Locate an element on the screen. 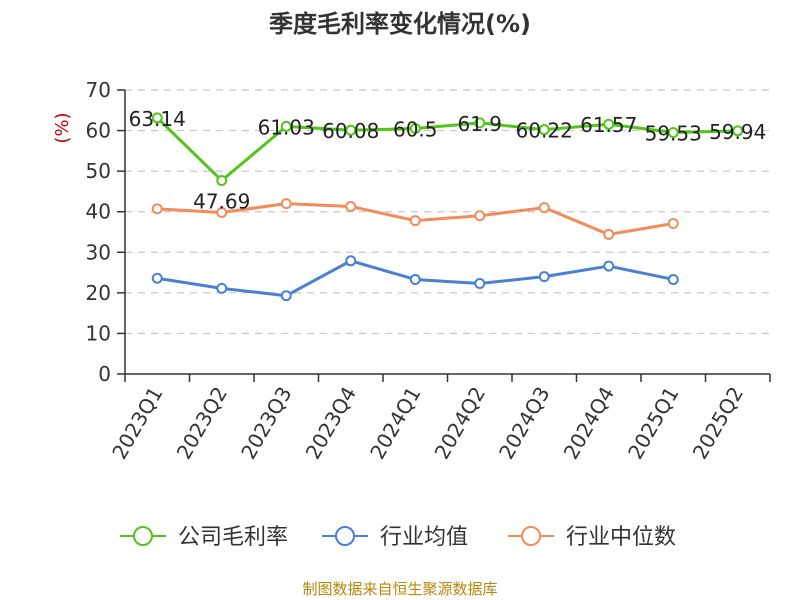  data-label: 60.5 is located at coordinates (415, 130).